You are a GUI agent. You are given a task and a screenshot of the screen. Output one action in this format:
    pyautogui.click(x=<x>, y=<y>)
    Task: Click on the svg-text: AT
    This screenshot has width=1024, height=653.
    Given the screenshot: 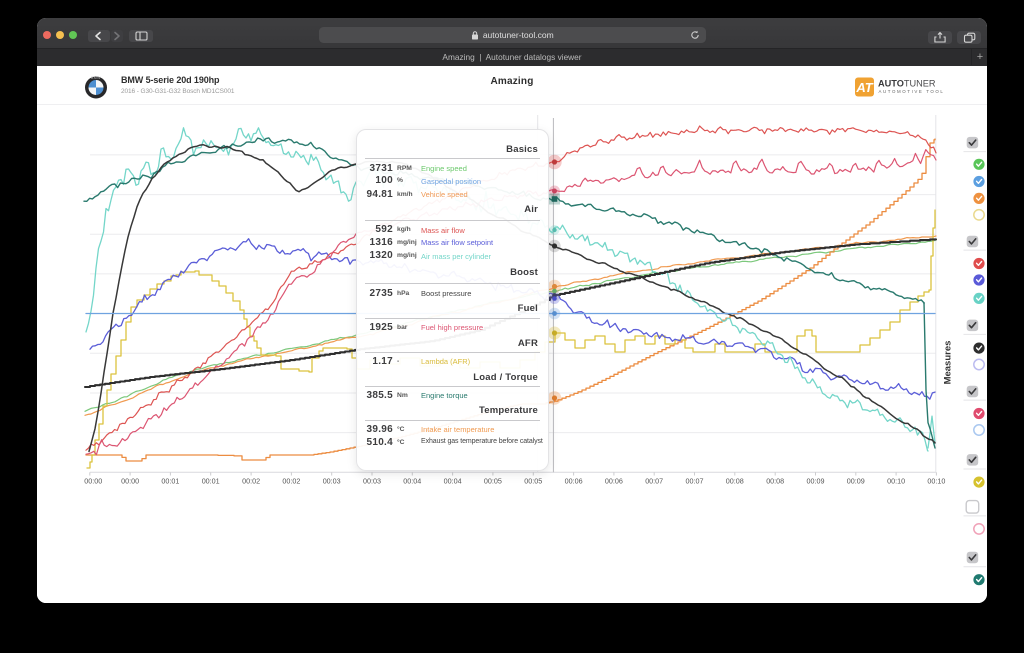 What is the action you would take?
    pyautogui.click(x=864, y=87)
    